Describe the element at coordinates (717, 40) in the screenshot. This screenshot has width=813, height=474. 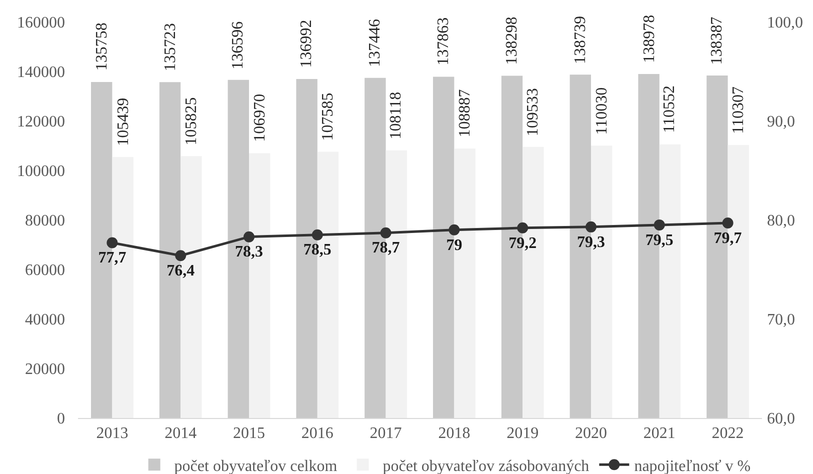
I see `data-label: 138387` at that location.